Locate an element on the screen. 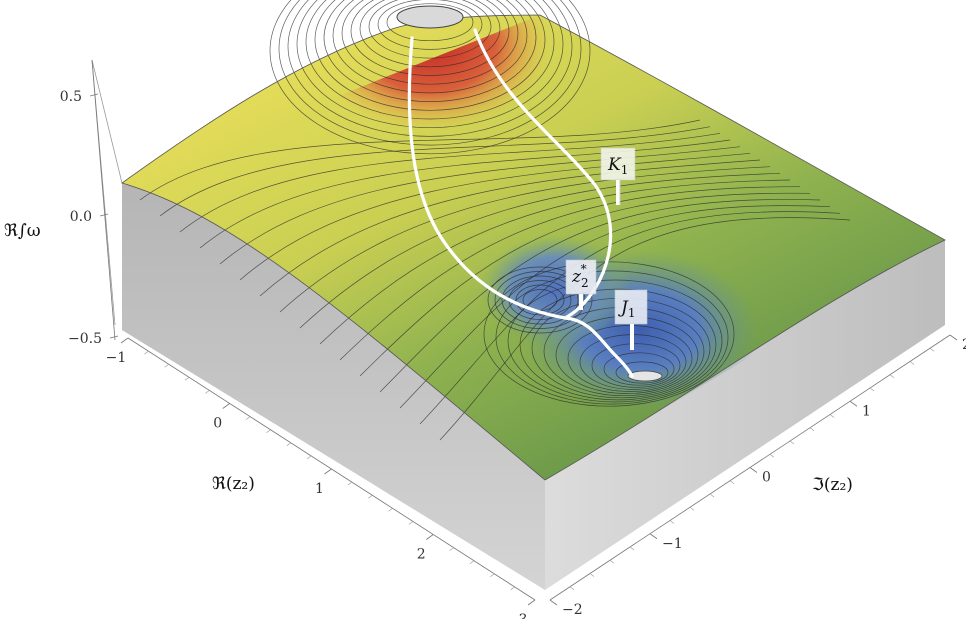 The height and width of the screenshot is (619, 966). label-j1-sub: 1 is located at coordinates (632, 313).